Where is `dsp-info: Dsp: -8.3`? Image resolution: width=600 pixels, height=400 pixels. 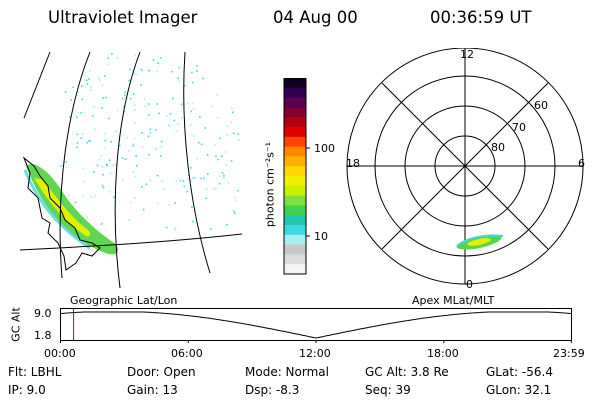
dsp-info: Dsp: -8.3 is located at coordinates (272, 390).